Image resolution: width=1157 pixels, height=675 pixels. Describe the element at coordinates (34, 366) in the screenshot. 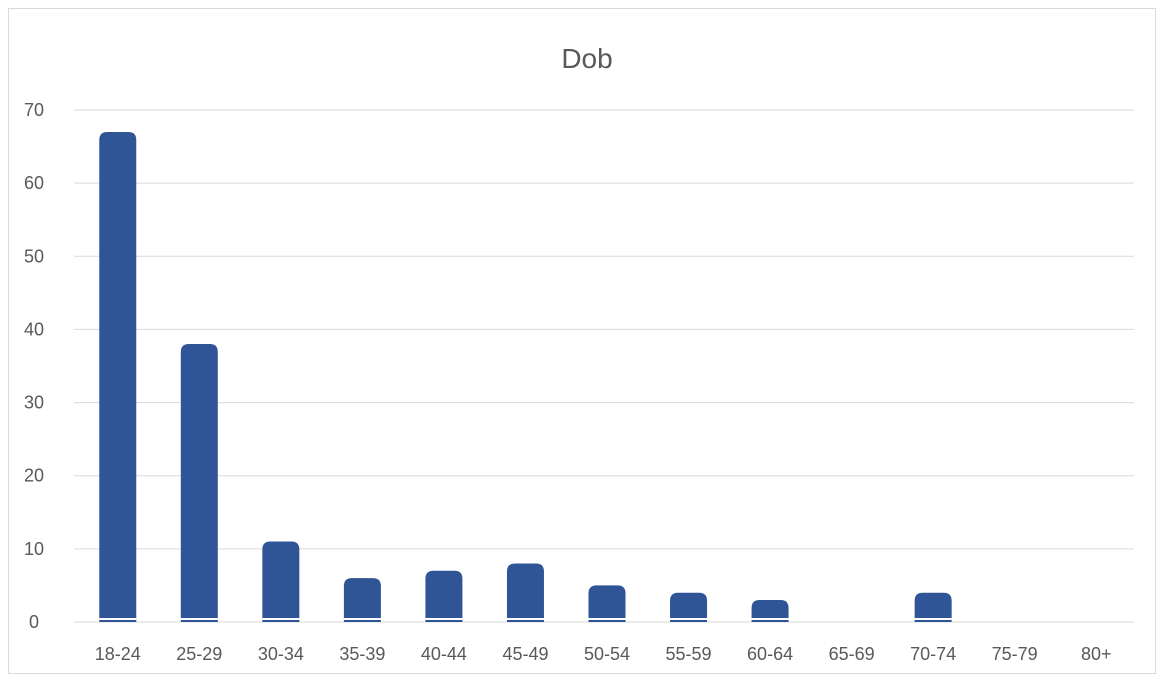

I see `y-axis-ticks: 0 10 20 30 40 50 60 70` at that location.